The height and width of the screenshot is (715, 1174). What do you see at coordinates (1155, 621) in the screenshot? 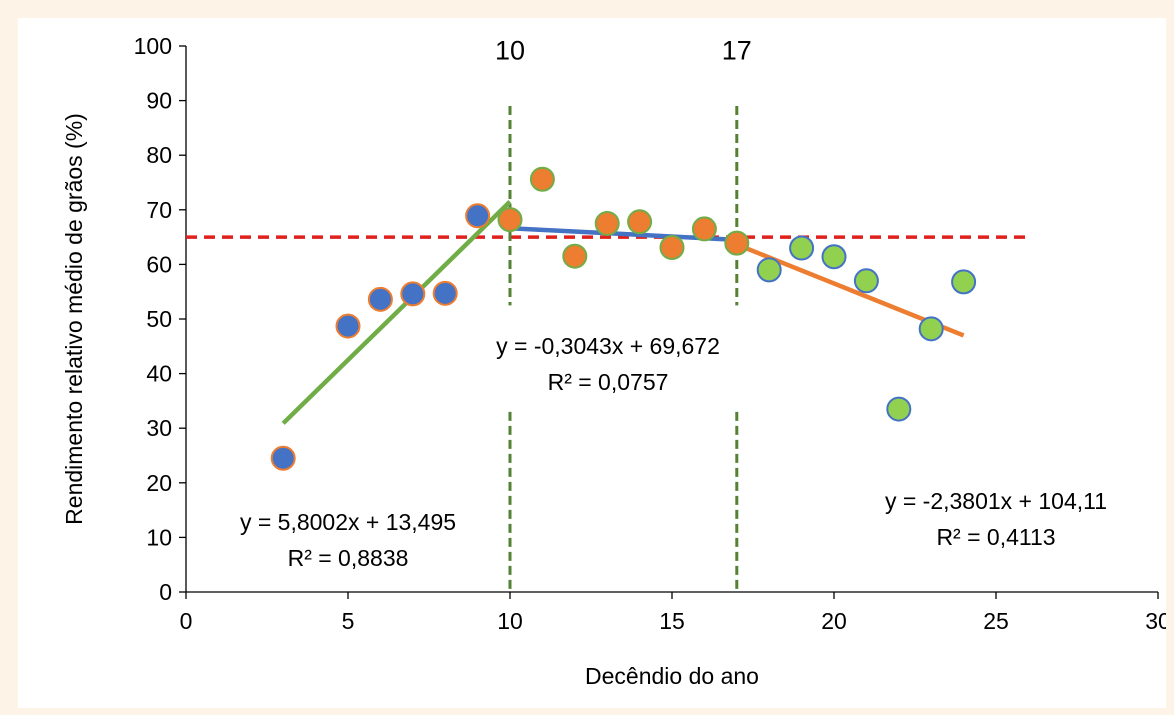
I see `x-tick-label: 30` at bounding box center [1155, 621].